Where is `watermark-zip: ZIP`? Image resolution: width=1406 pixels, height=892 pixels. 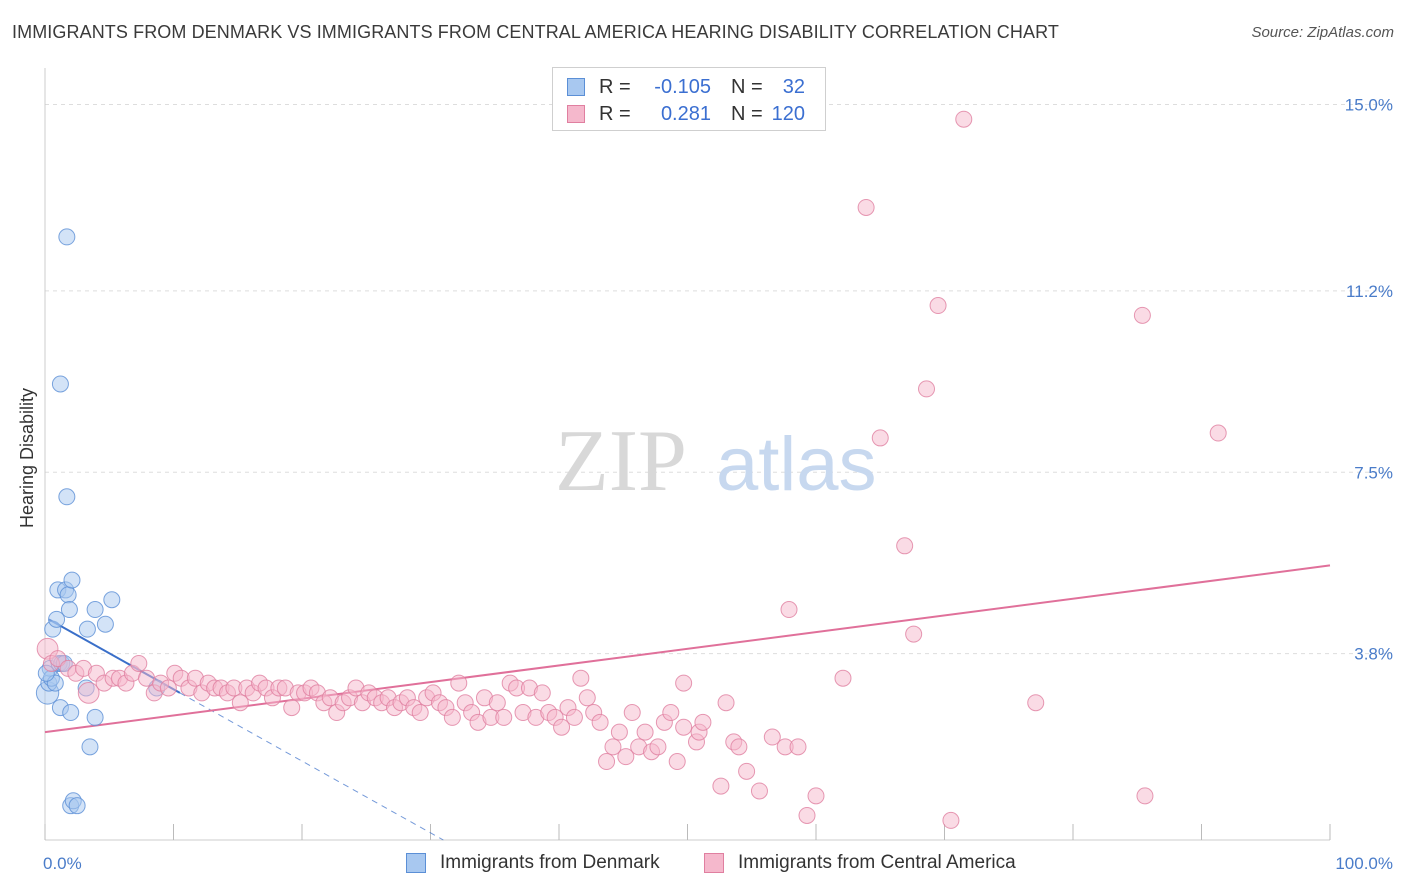
watermark-zip: ZIP is located at coordinates (621, 461).